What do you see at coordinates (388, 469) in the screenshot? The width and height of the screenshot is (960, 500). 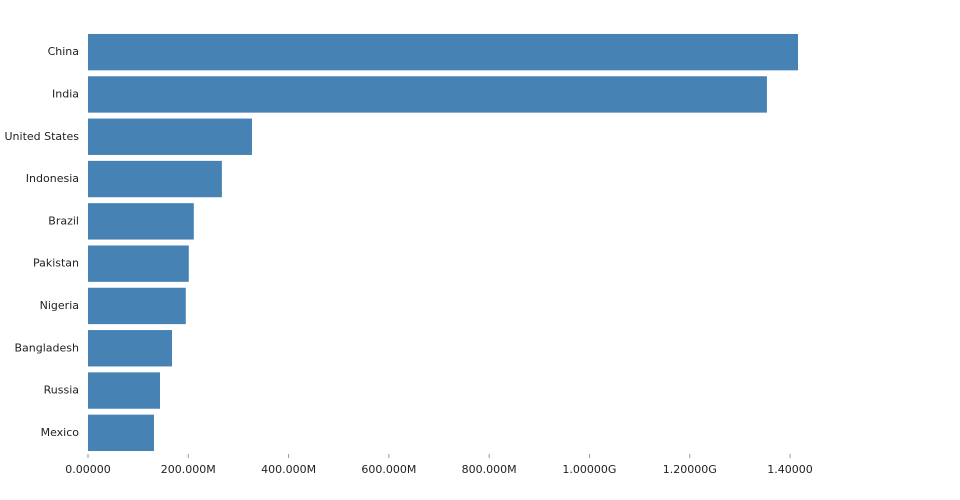 I see `x-tick-label: 600.000M` at bounding box center [388, 469].